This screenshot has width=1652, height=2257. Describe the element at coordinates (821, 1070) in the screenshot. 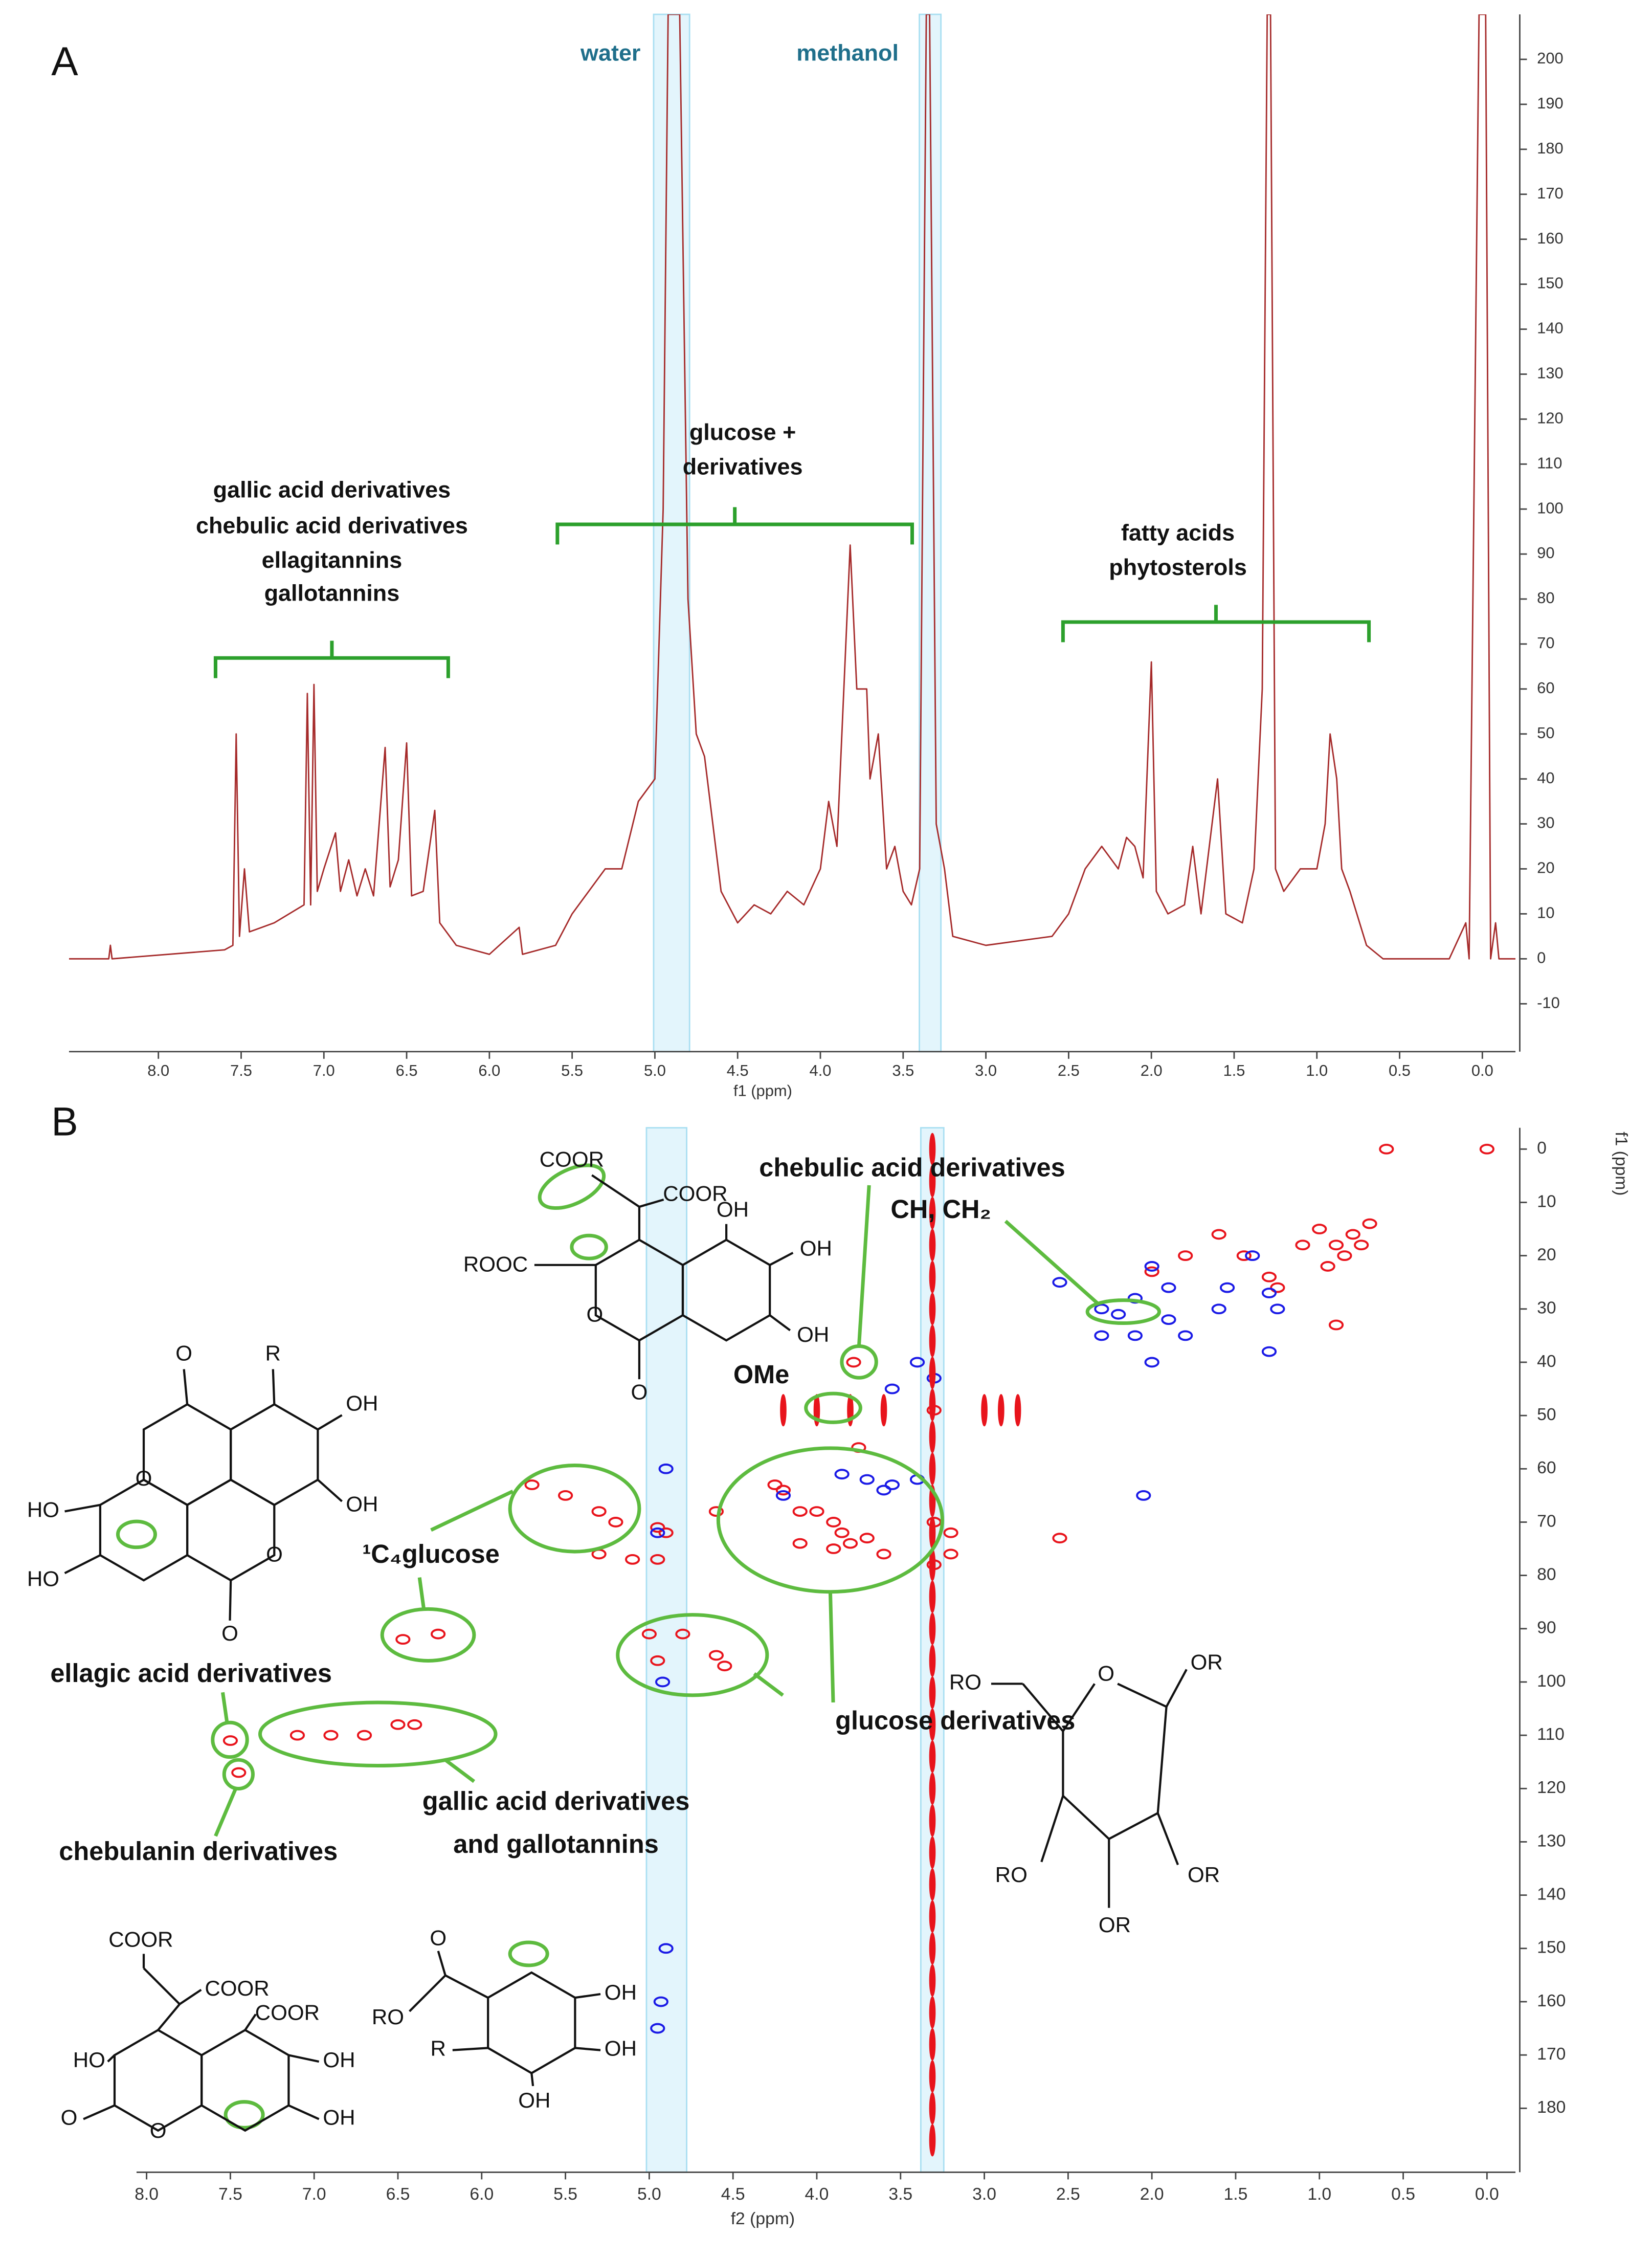

I see `x-tick-label: 4.0` at that location.